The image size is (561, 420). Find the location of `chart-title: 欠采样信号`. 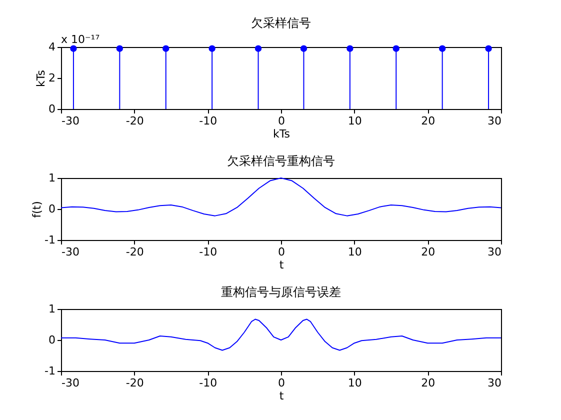

chart-title: 欠采样信号 is located at coordinates (281, 23).